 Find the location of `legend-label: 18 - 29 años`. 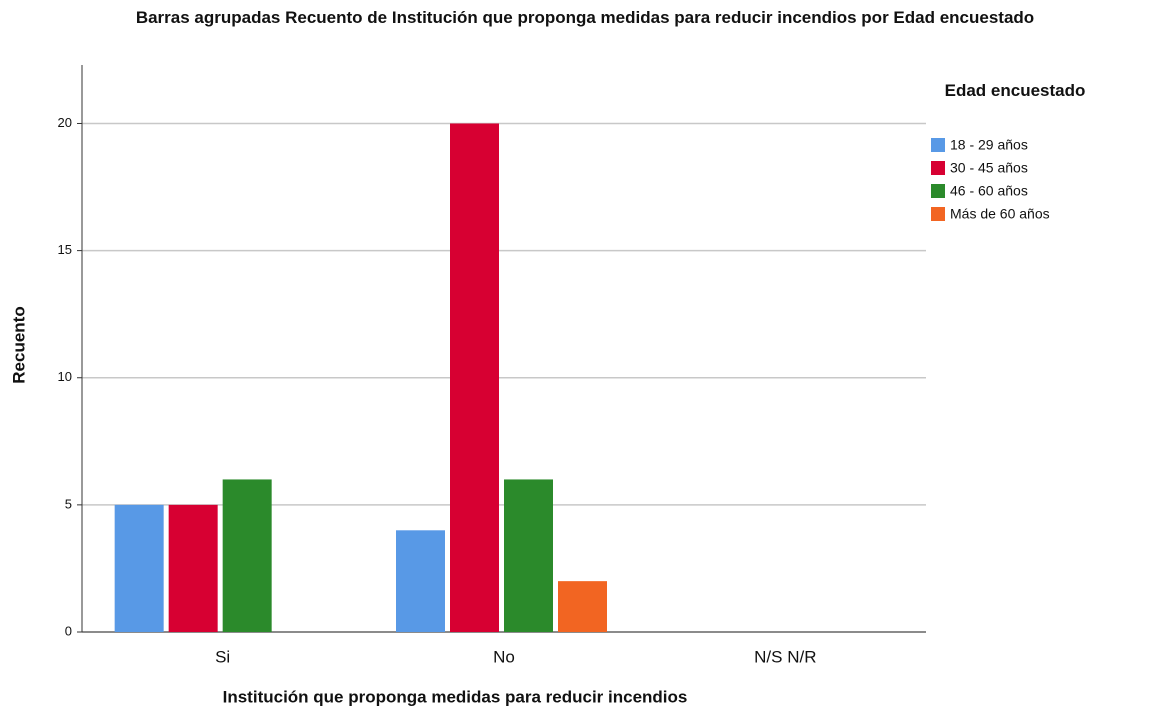

legend-label: 18 - 29 años is located at coordinates (989, 145).